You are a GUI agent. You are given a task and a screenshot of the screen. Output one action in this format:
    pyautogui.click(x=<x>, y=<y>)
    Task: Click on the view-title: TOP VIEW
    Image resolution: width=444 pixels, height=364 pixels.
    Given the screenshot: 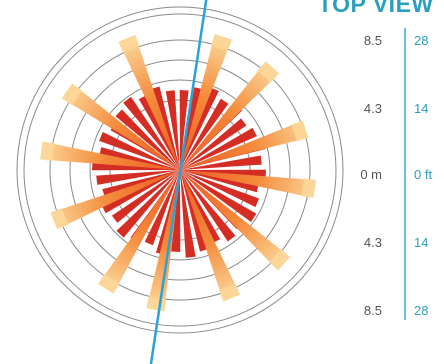 What is the action you would take?
    pyautogui.click(x=376, y=8)
    